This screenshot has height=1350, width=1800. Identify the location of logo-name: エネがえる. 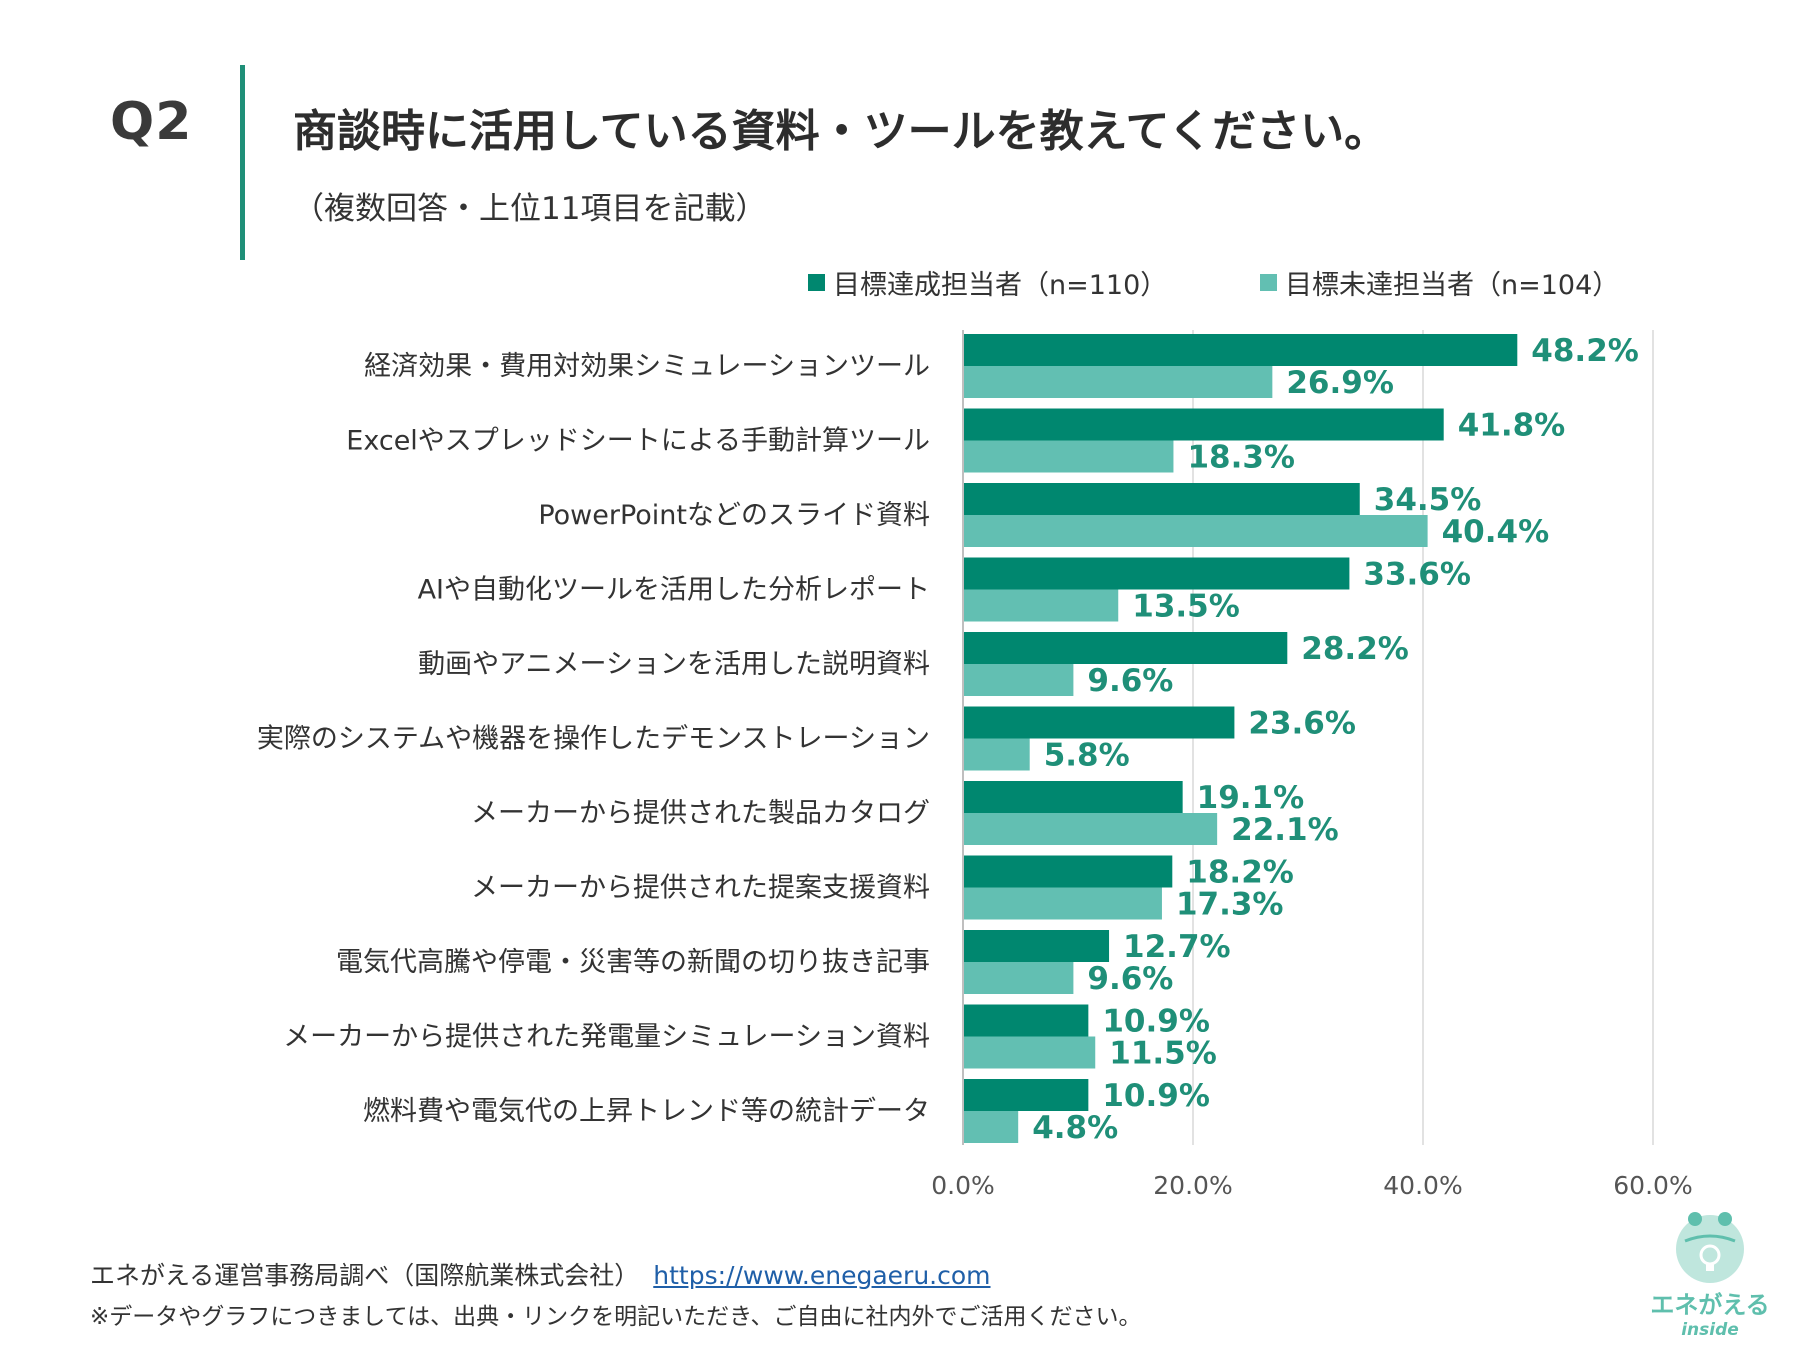
(1710, 1305).